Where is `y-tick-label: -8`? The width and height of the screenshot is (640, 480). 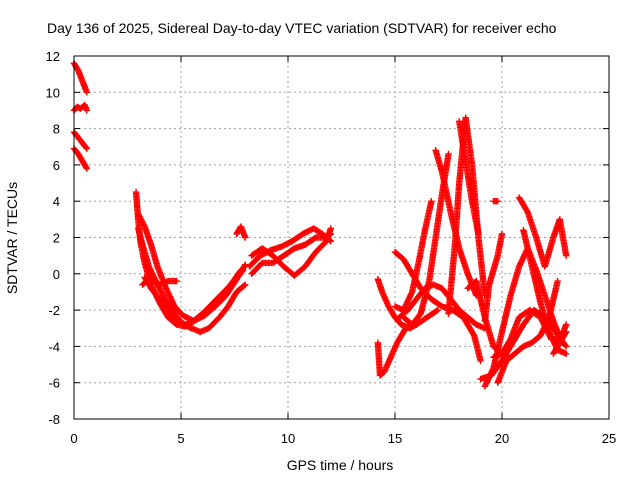 y-tick-label: -8 is located at coordinates (54, 419).